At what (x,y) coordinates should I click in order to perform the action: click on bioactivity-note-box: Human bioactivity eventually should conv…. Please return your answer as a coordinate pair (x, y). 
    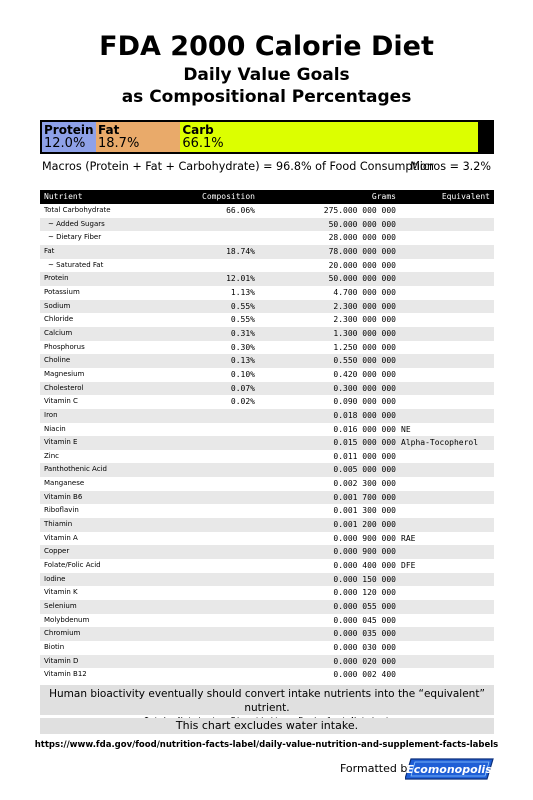
    Looking at the image, I should click on (267, 705).